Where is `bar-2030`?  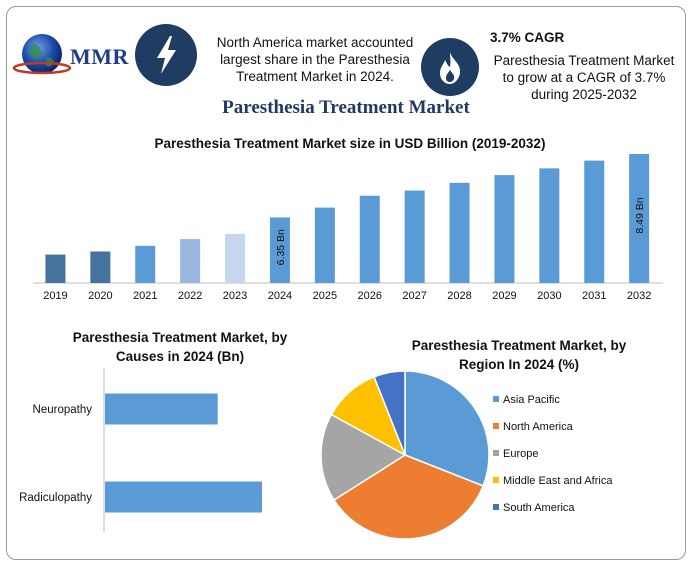
bar-2030 is located at coordinates (549, 225).